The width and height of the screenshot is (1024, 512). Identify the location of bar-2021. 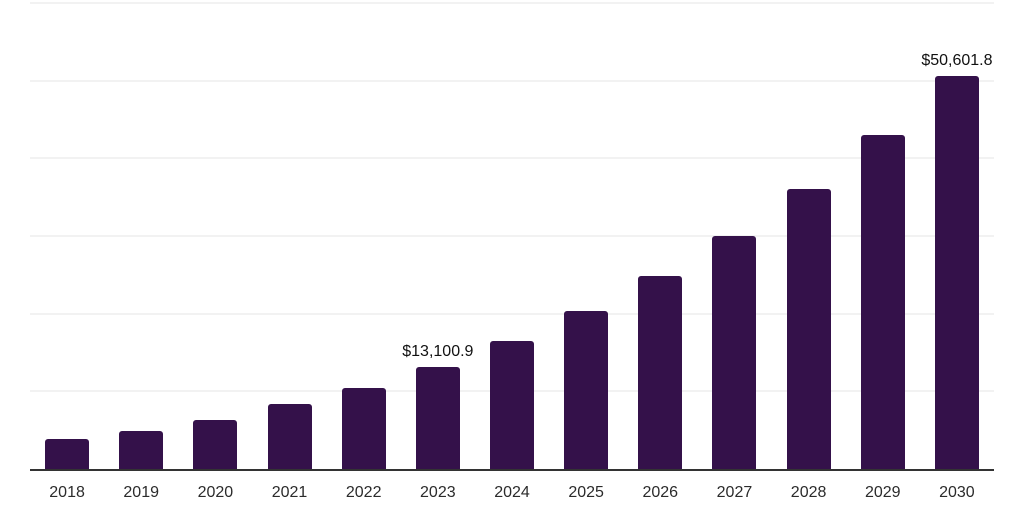
(289, 436).